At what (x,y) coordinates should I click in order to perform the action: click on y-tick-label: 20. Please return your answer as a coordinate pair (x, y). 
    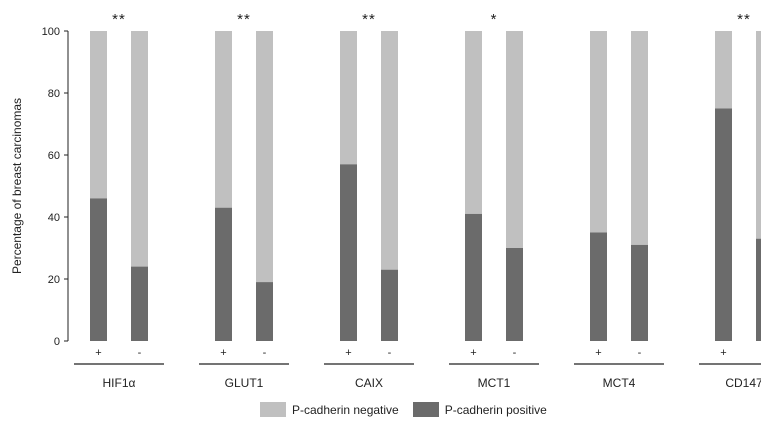
    Looking at the image, I should click on (54, 280).